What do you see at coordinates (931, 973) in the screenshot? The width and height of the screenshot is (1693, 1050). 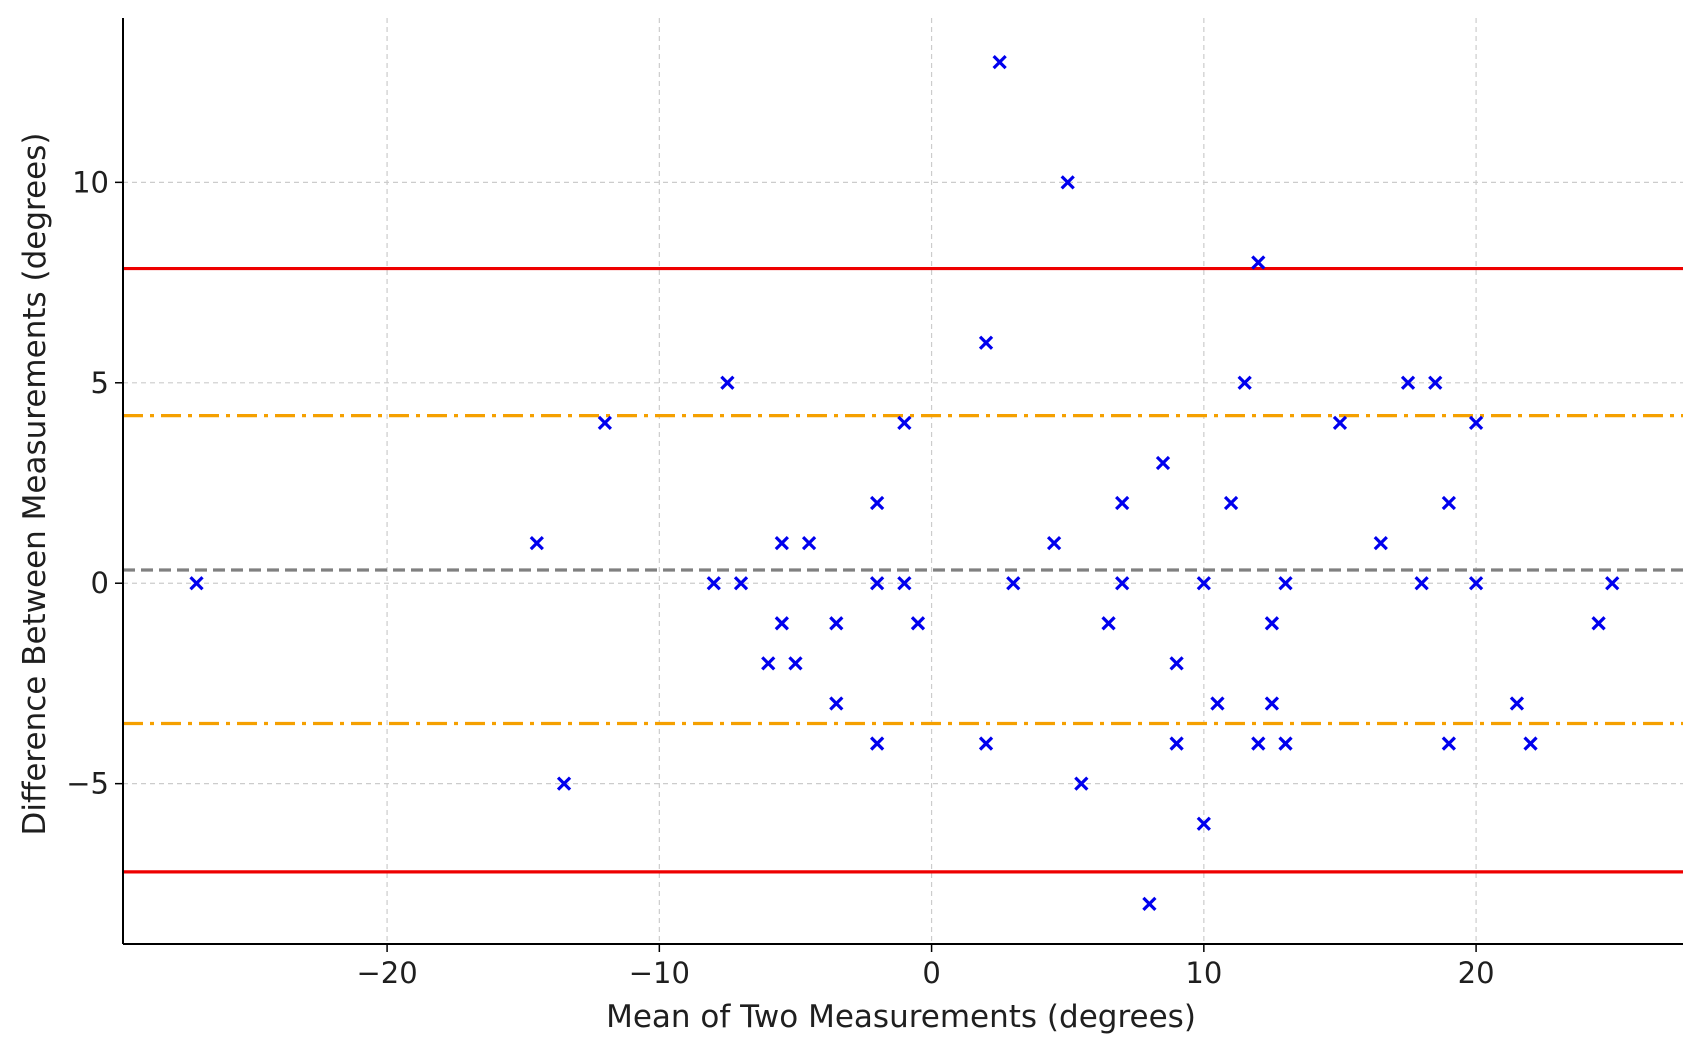 I see `x-tick-label: 0` at bounding box center [931, 973].